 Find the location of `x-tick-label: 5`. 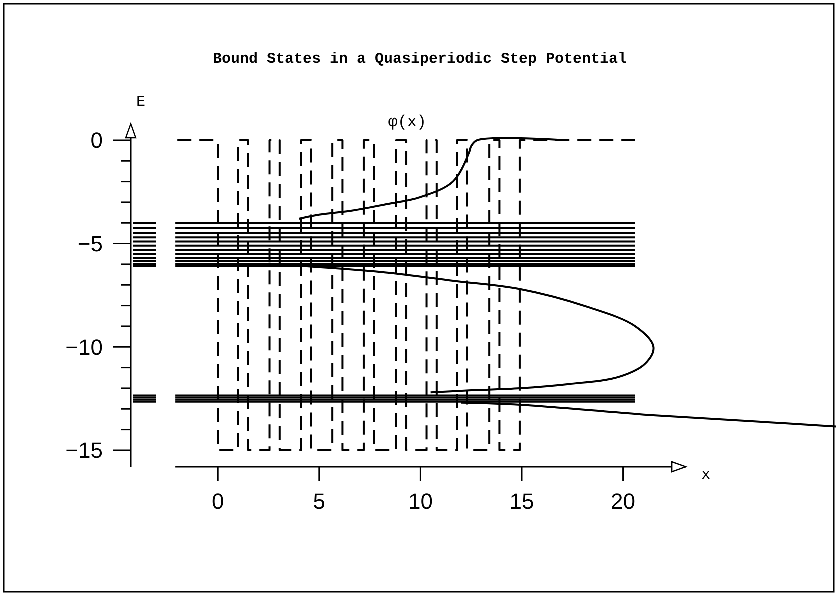

x-tick-label: 5 is located at coordinates (319, 501).